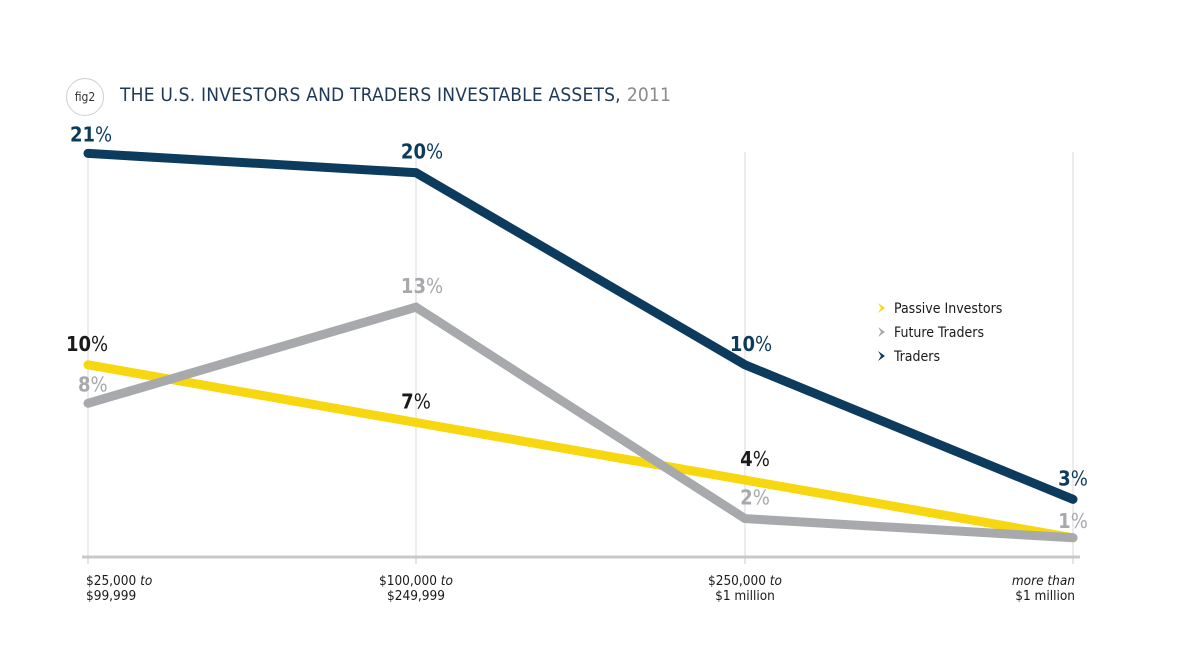  Describe the element at coordinates (416, 596) in the screenshot. I see `x-tick-label-1-line2: $249,999` at that location.